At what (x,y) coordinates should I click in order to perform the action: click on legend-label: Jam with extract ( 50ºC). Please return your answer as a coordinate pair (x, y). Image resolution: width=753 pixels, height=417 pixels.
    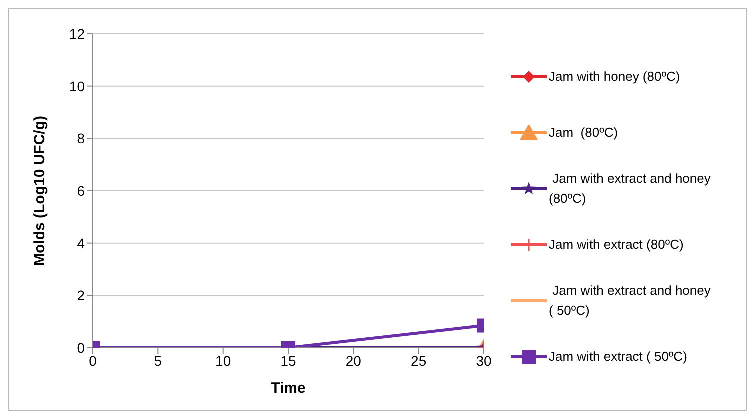
    Looking at the image, I should click on (618, 357).